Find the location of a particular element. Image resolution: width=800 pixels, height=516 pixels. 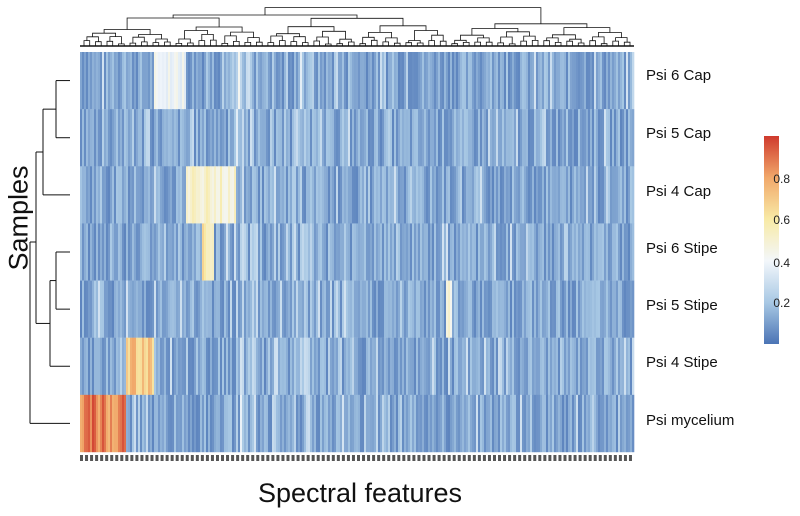

row-label: Psi 5 Cap is located at coordinates (679, 133).